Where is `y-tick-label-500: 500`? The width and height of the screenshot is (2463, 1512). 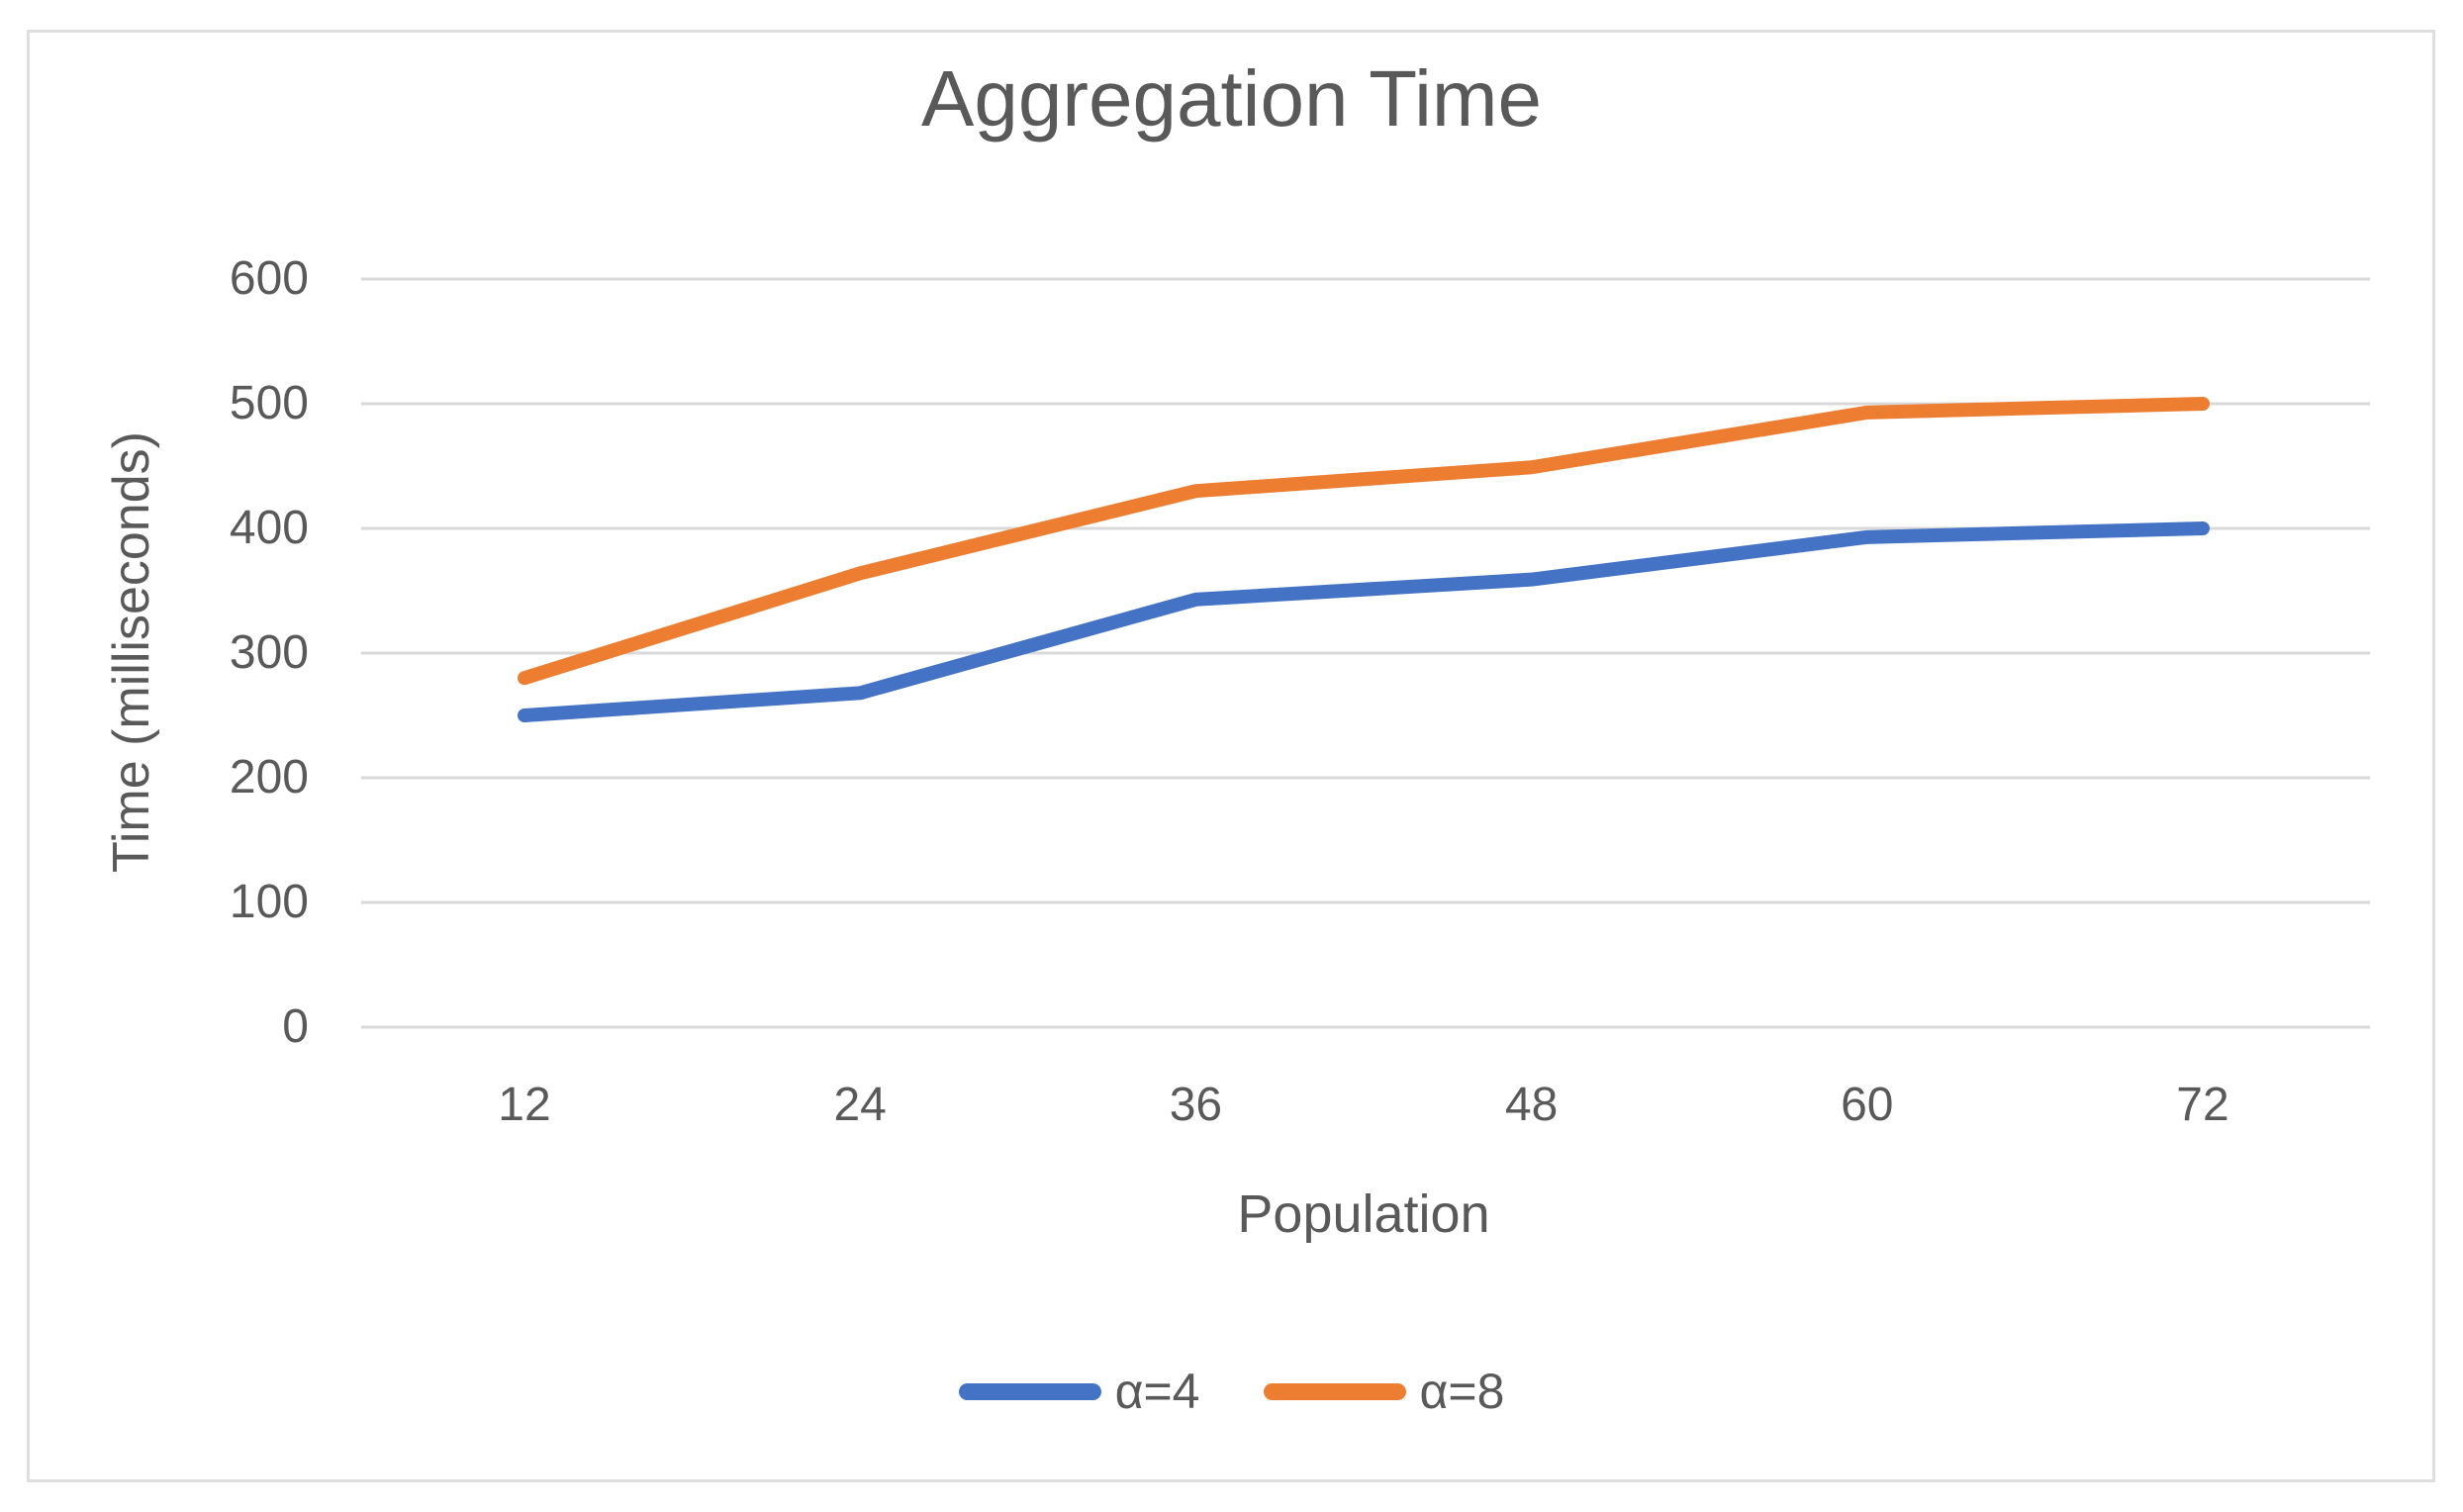
y-tick-label-500: 500 is located at coordinates (269, 403).